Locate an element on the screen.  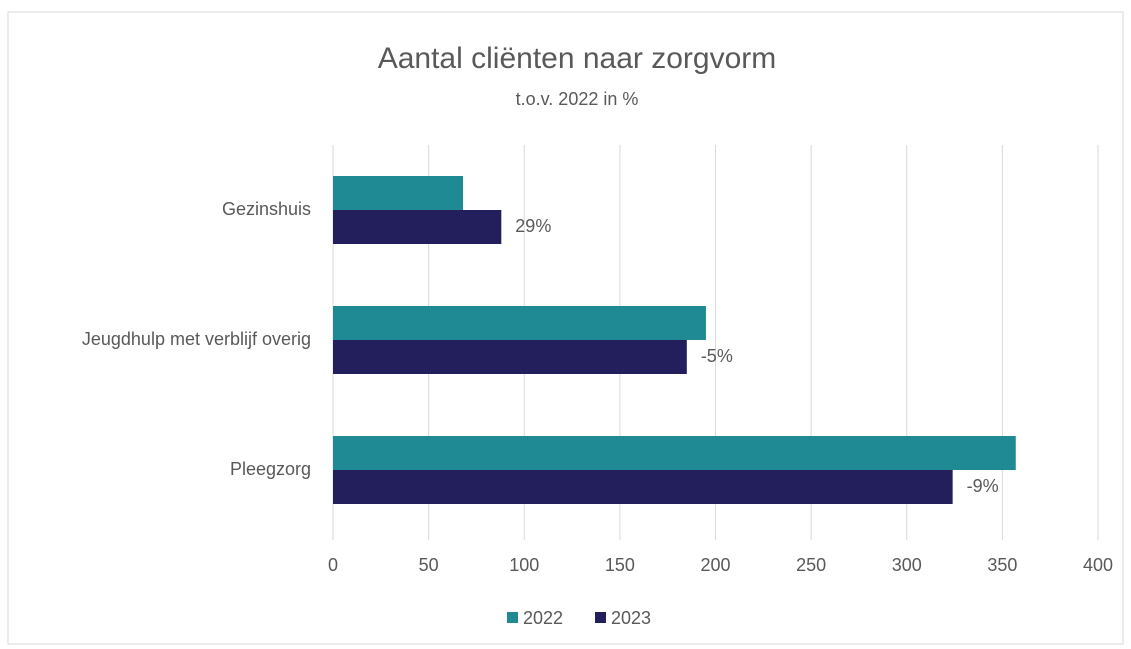
x-tick-label: 200 is located at coordinates (715, 565).